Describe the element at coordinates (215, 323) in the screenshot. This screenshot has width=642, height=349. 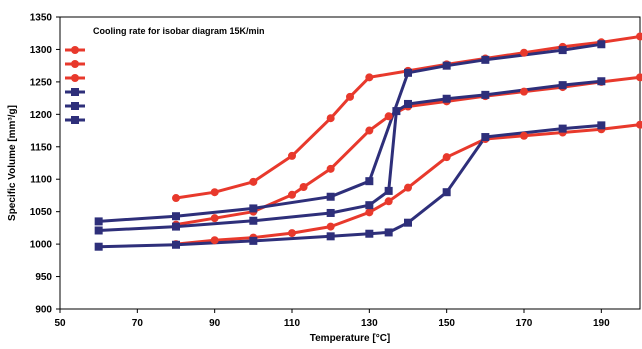
I see `x-tick-label: 90` at that location.